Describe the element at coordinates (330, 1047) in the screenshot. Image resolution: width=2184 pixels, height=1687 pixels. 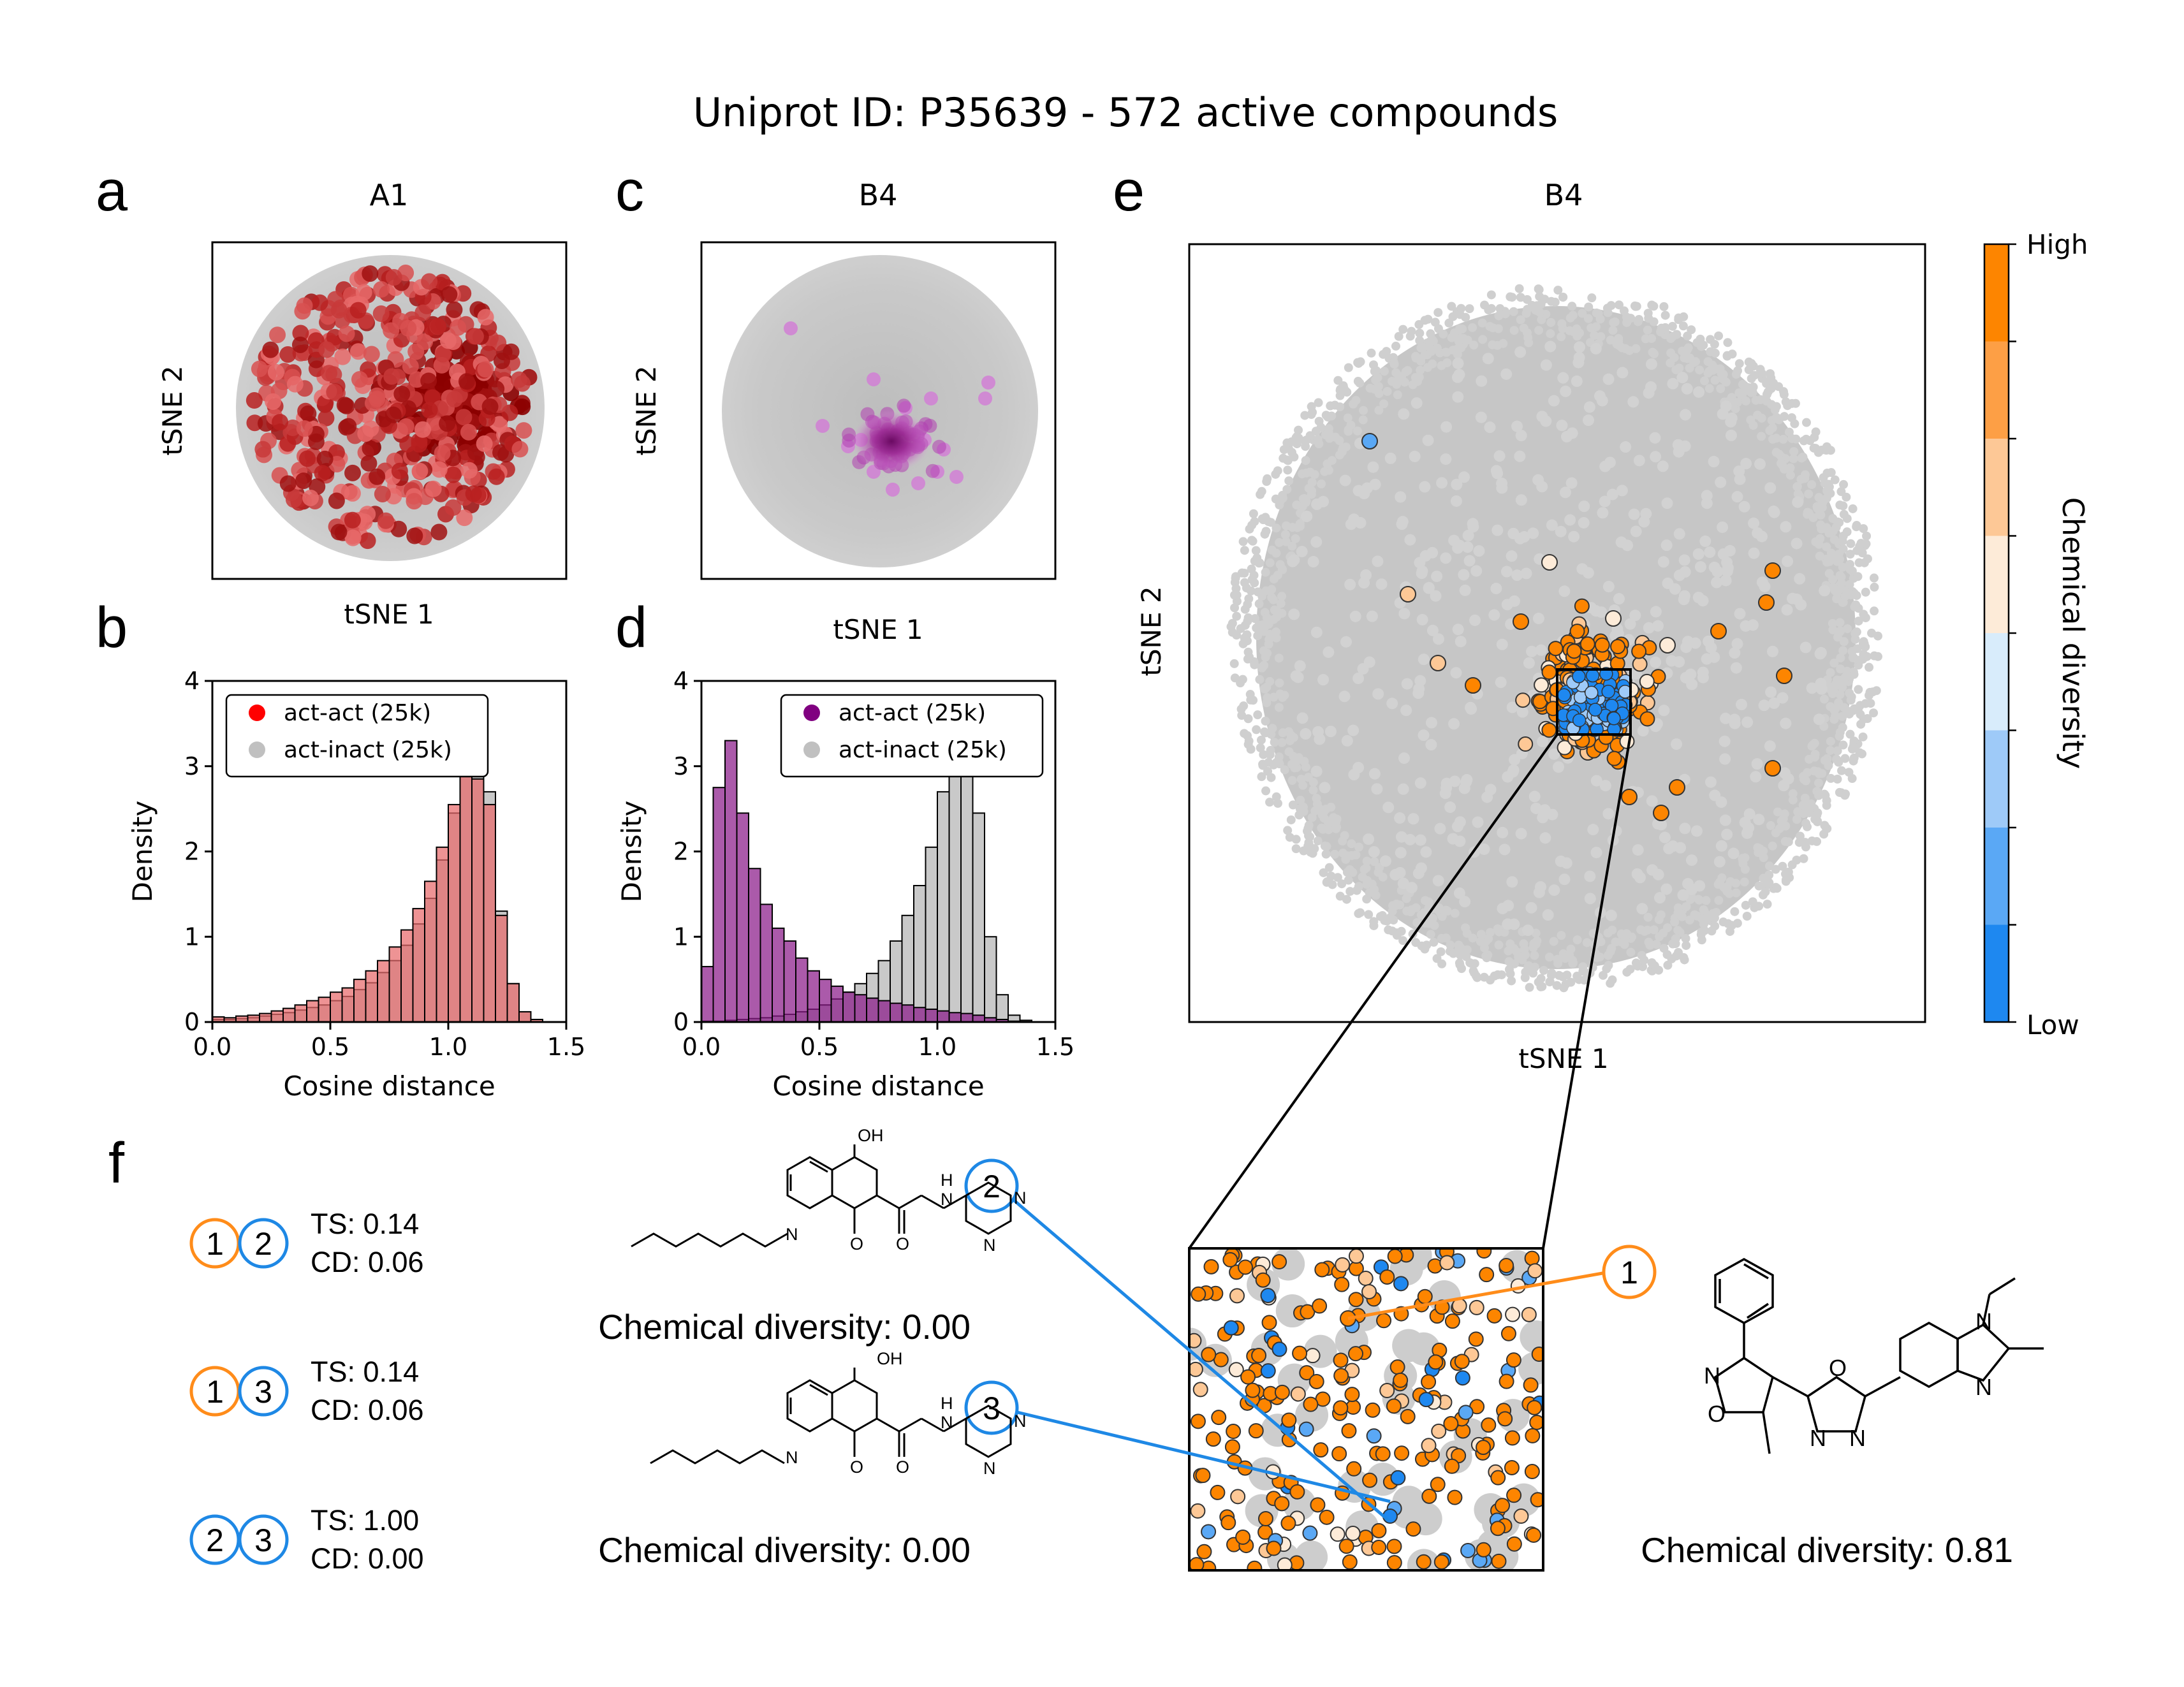
I see `histB-xtick-label: 0.5` at that location.